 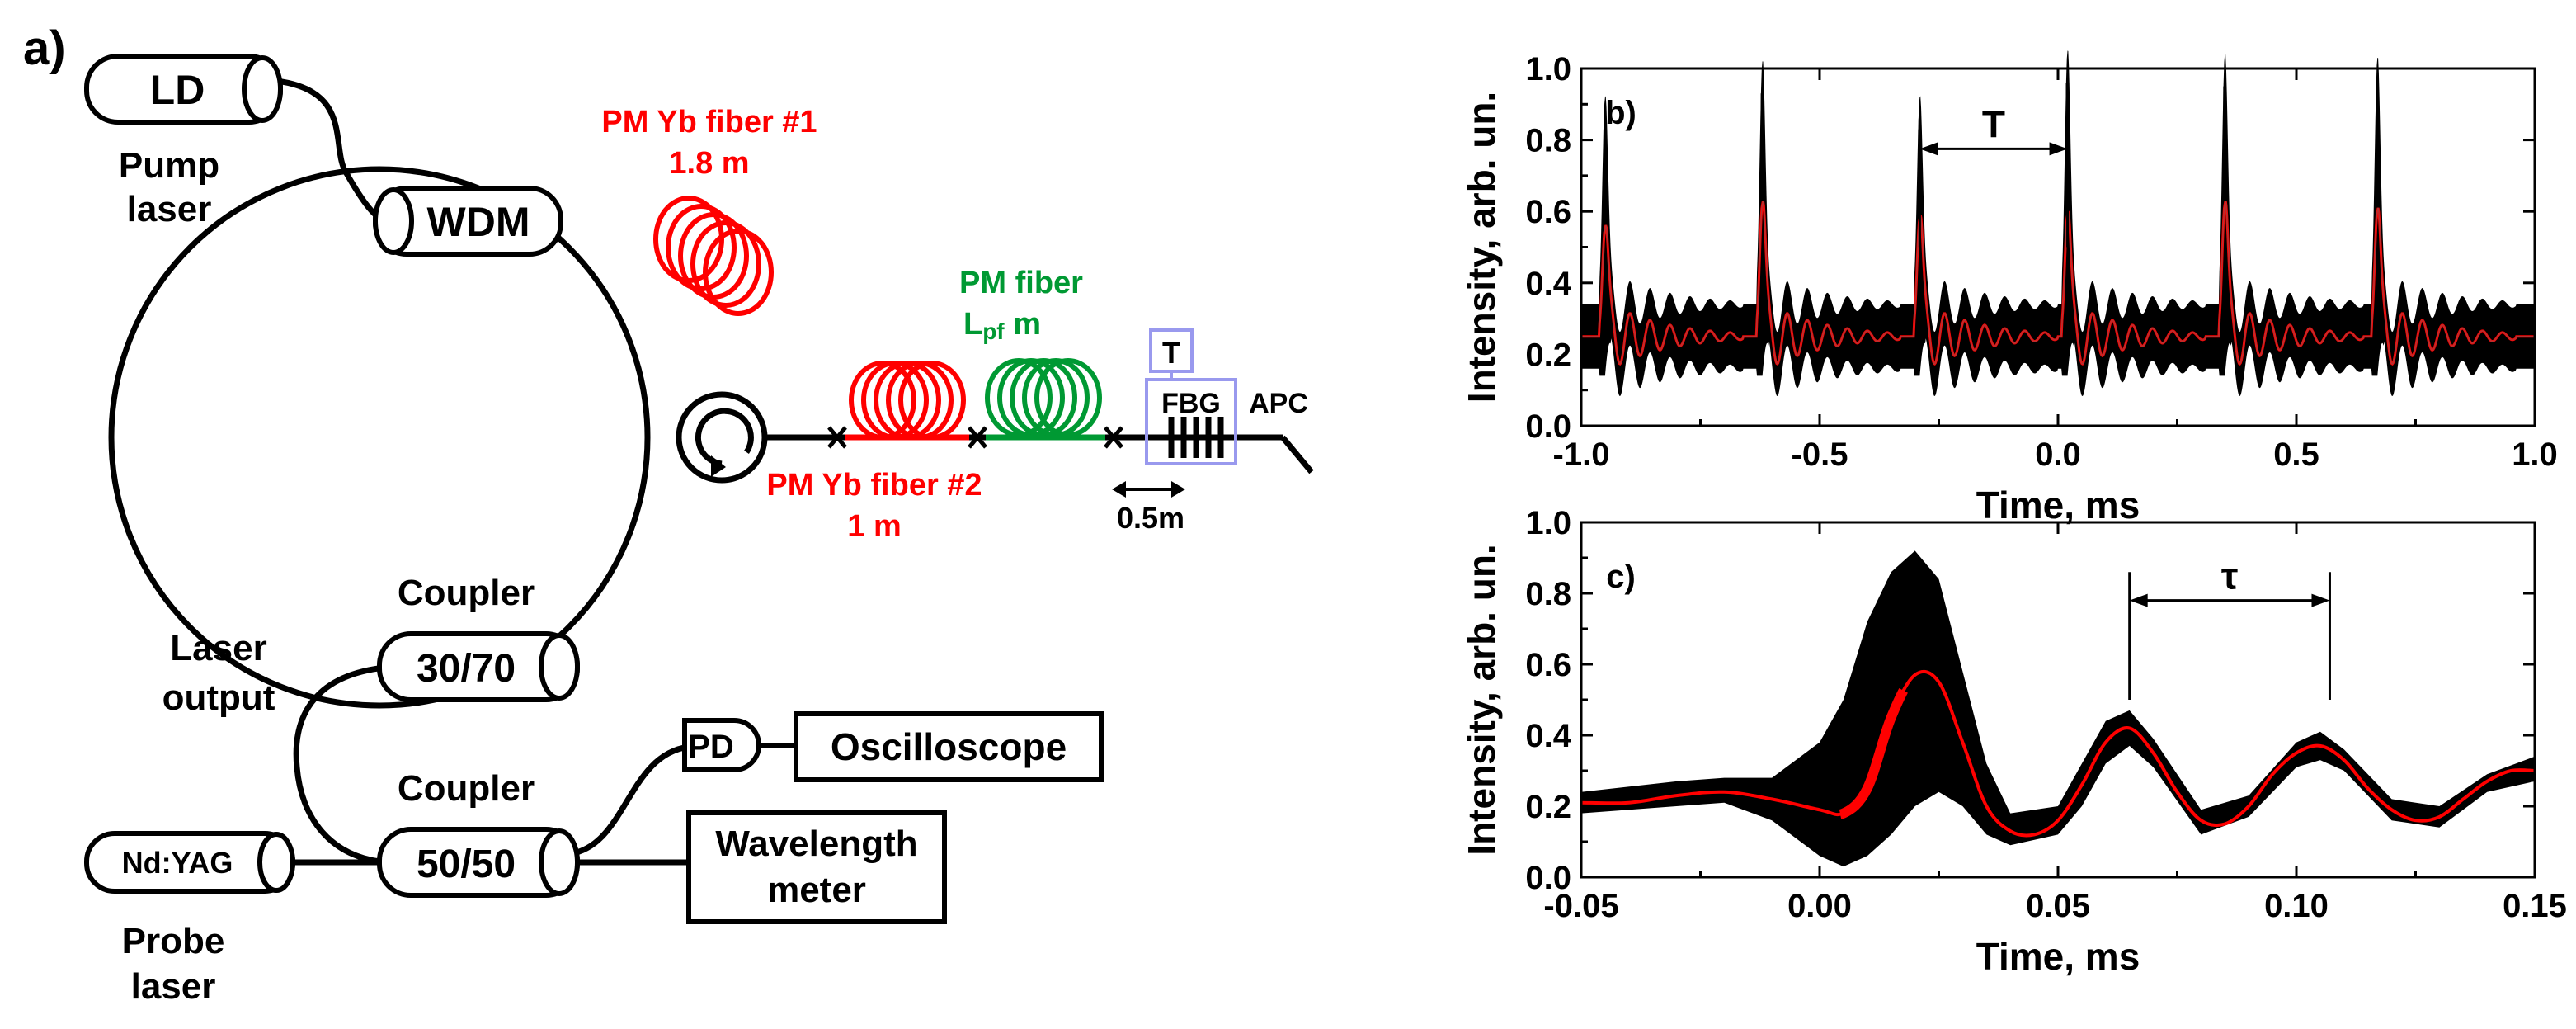 I want to click on fbg-label: FBG, so click(x=1191, y=404).